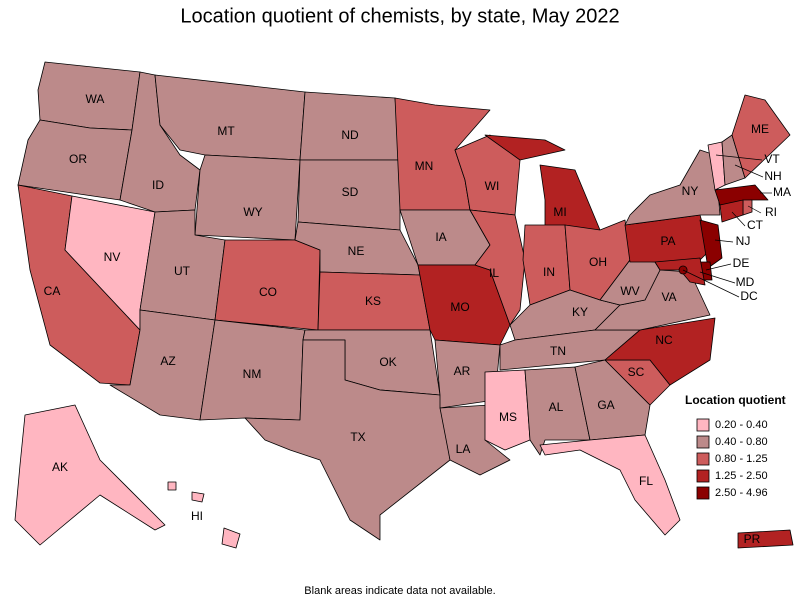 The width and height of the screenshot is (800, 600). What do you see at coordinates (252, 374) in the screenshot?
I see `state-label: NM` at bounding box center [252, 374].